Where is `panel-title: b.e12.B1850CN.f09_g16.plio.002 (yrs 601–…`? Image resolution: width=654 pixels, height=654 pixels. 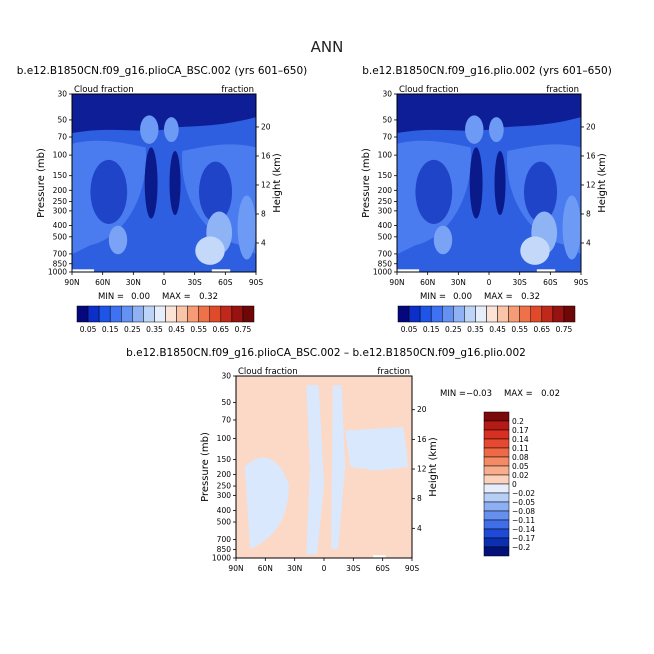 panel-title: b.e12.B1850CN.f09_g16.plio.002 (yrs 601–… is located at coordinates (487, 71).